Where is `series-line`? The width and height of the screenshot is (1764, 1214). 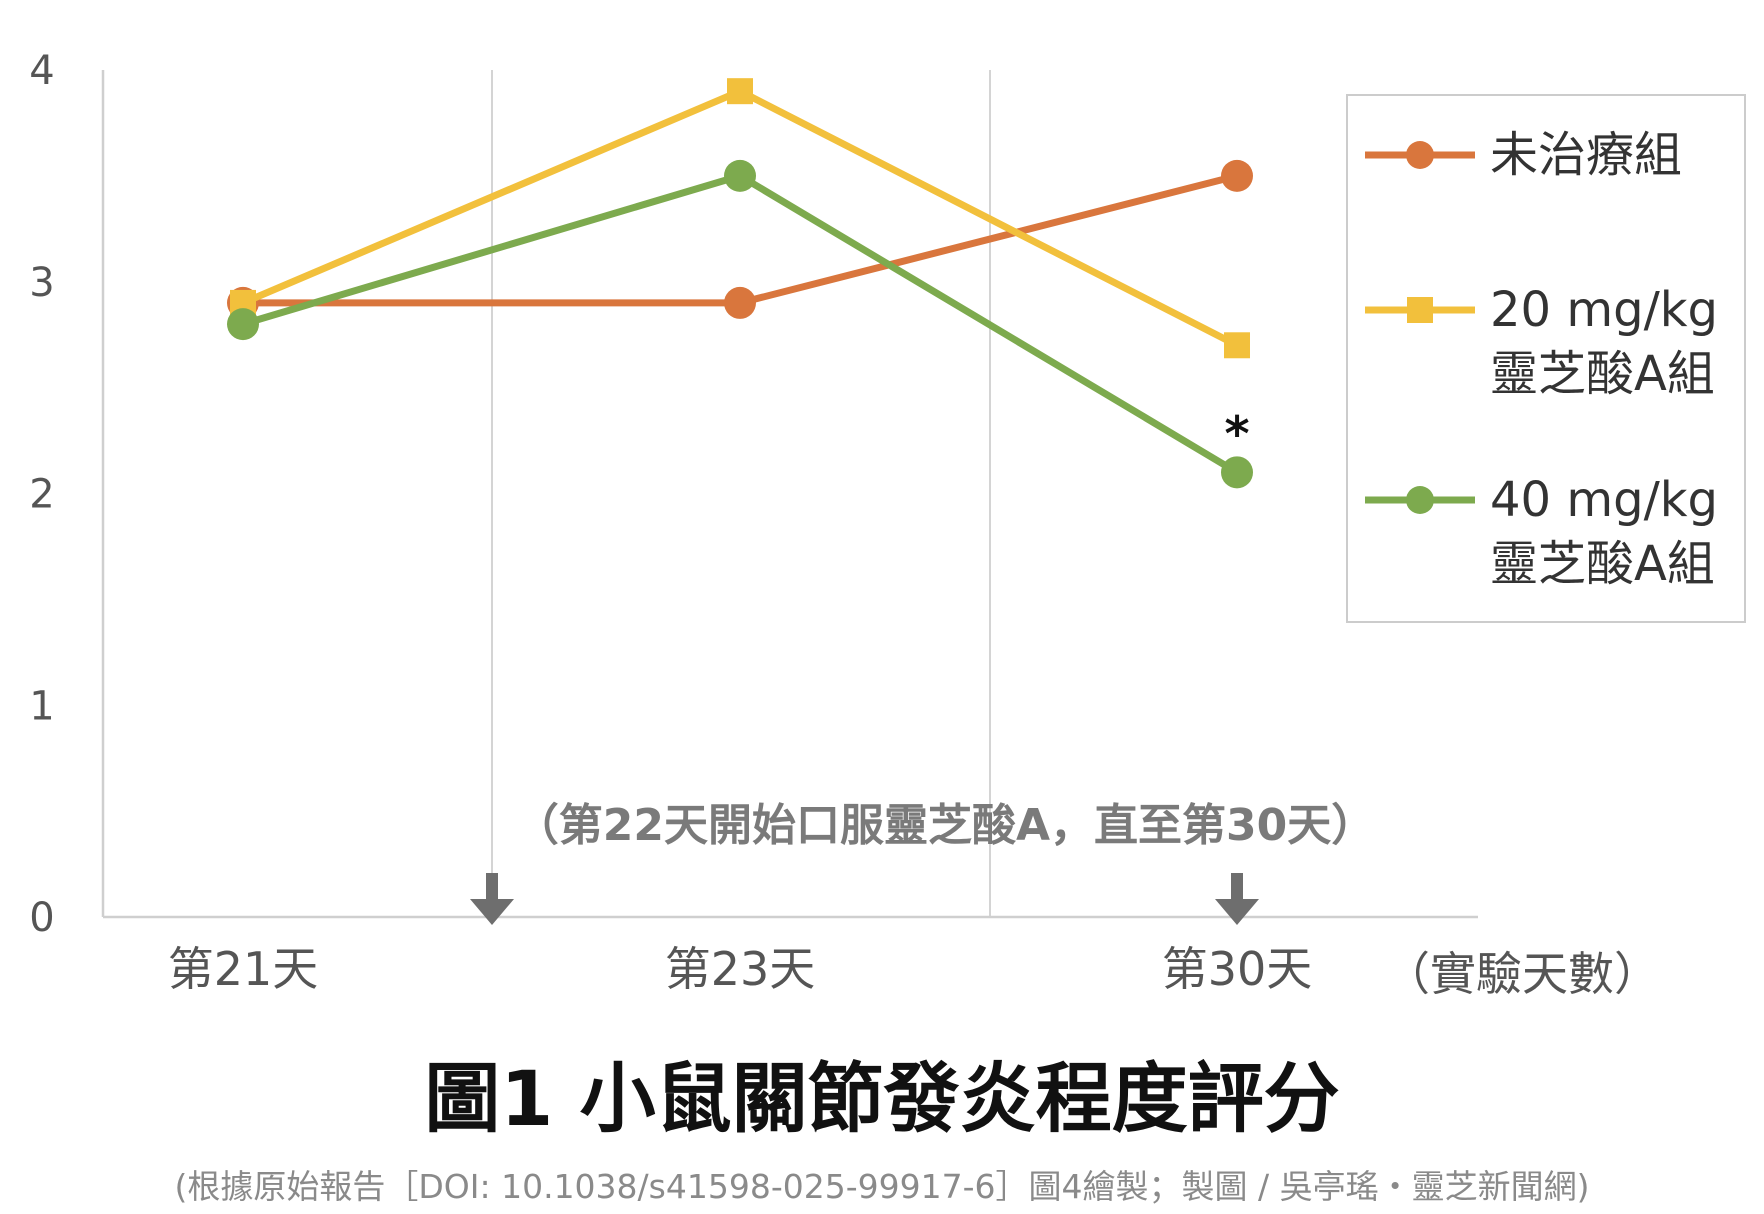
series-line is located at coordinates (740, 324).